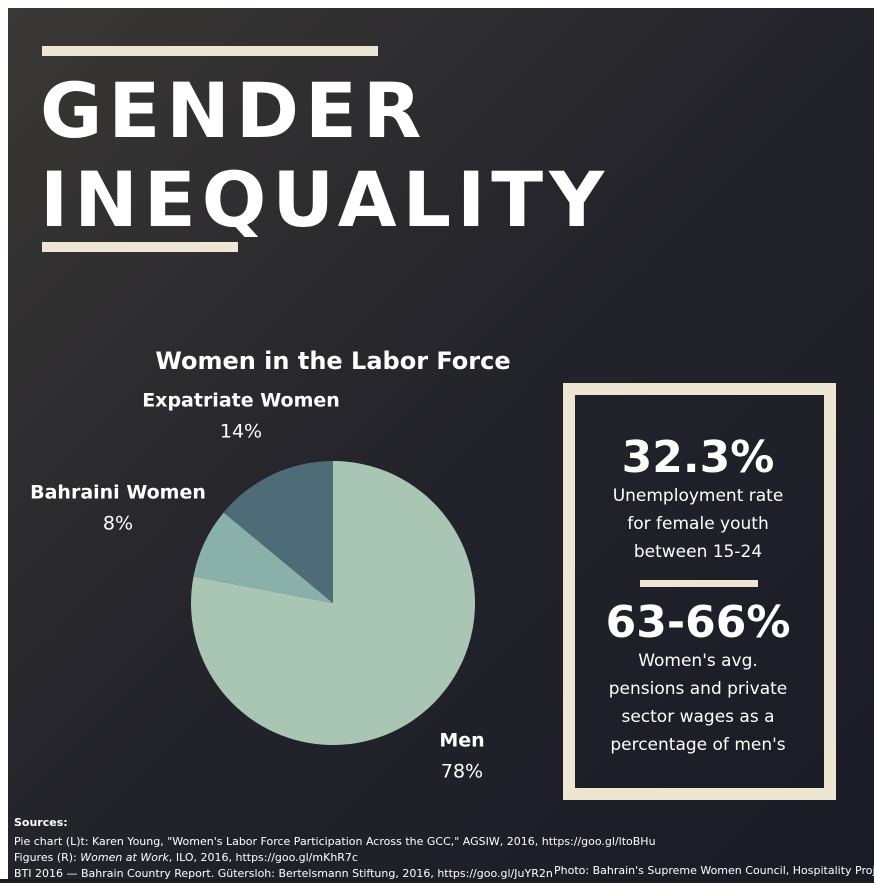 This screenshot has height=883, width=874. What do you see at coordinates (4, 439) in the screenshot?
I see `left-margin` at bounding box center [4, 439].